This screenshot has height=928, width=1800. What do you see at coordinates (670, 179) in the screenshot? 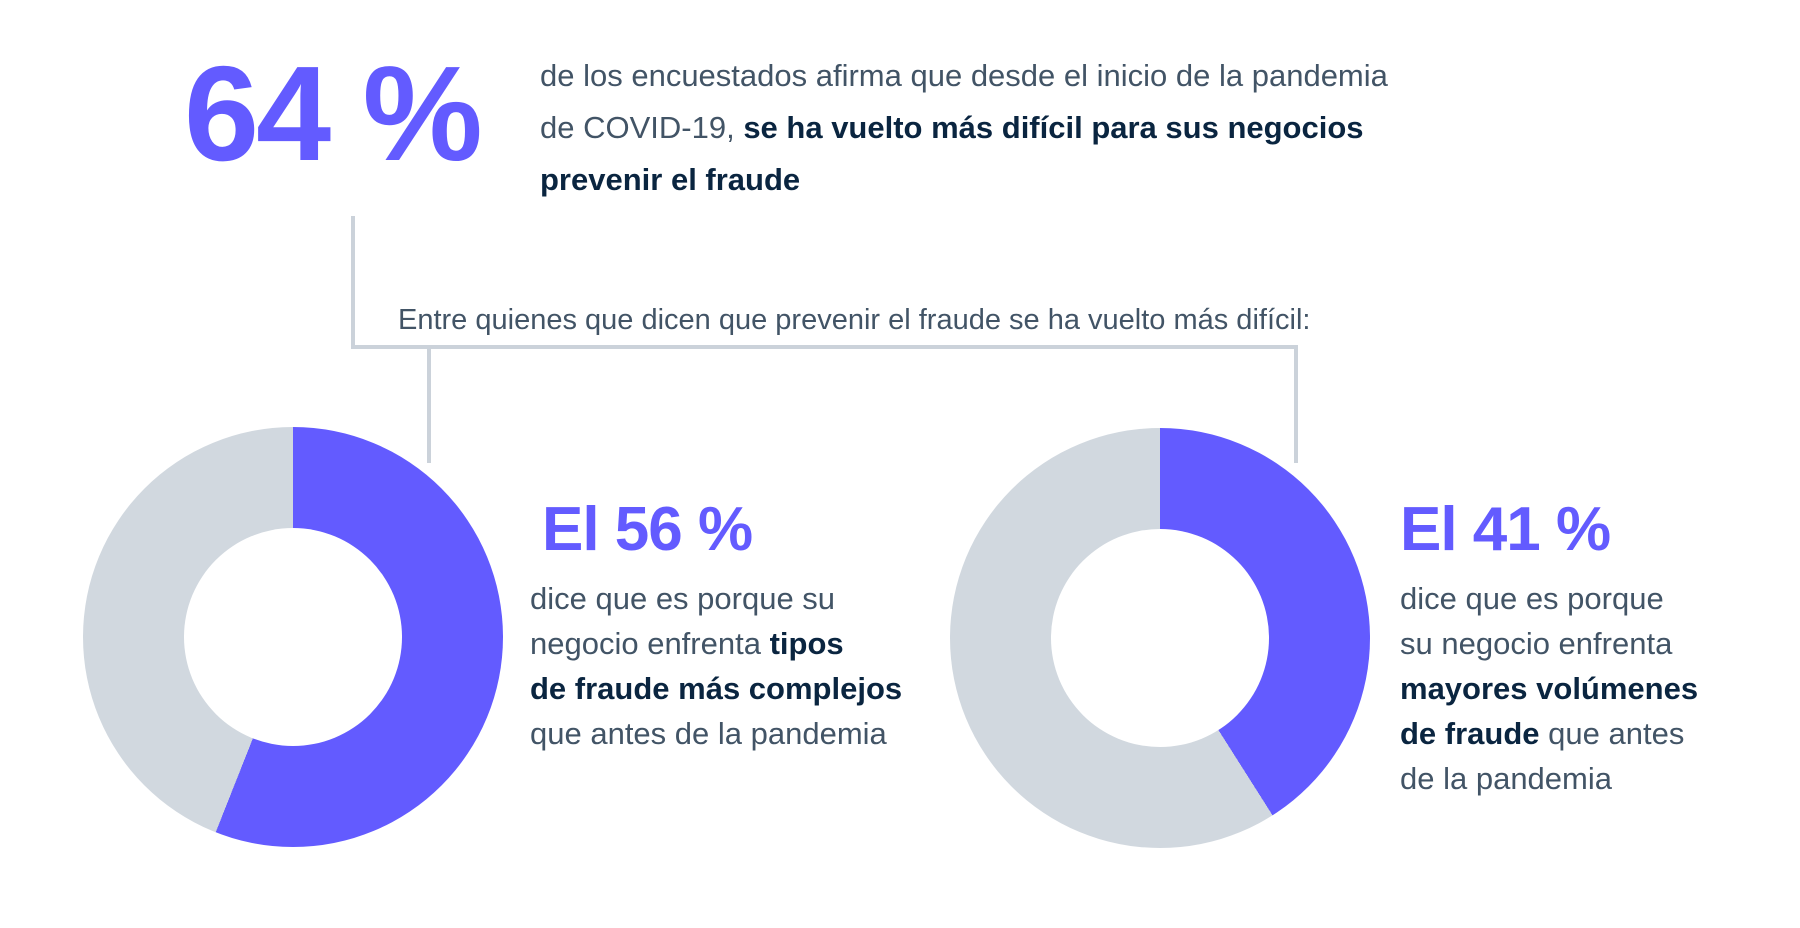
I see `hero-line3-bold: prevenir el fraude` at bounding box center [670, 179].